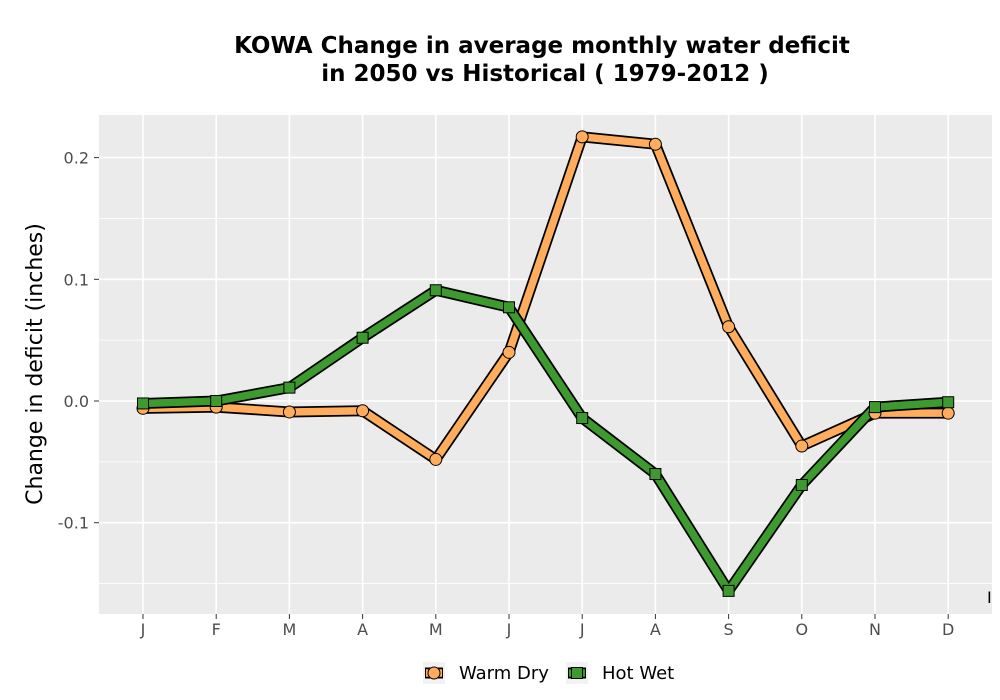  I want to click on x-tick-label: N, so click(875, 629).